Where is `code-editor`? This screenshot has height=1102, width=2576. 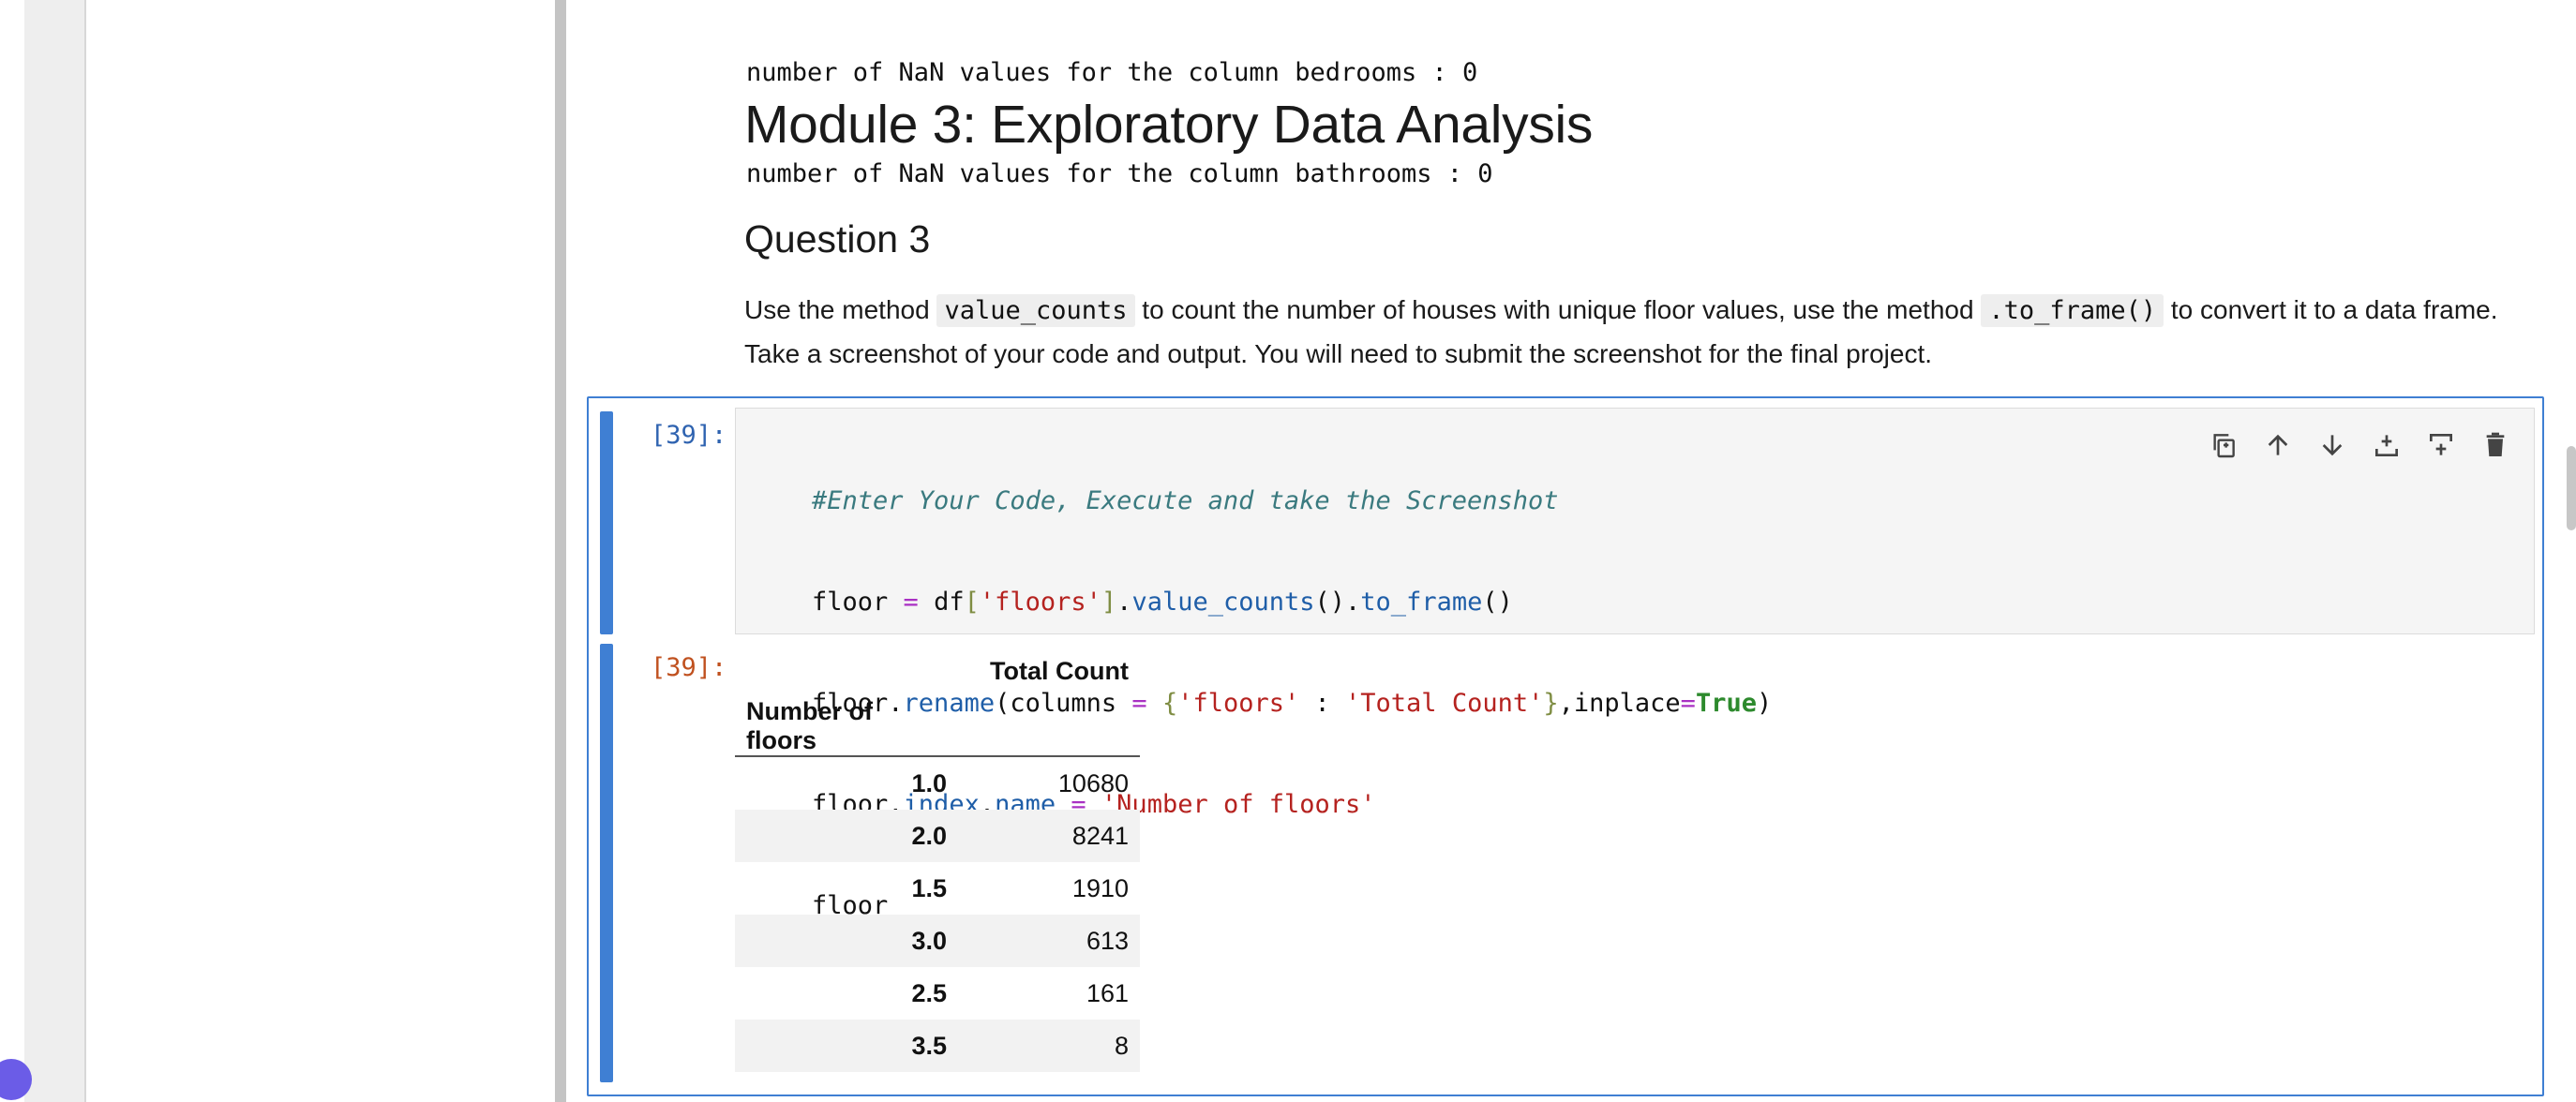
code-editor is located at coordinates (1635, 521).